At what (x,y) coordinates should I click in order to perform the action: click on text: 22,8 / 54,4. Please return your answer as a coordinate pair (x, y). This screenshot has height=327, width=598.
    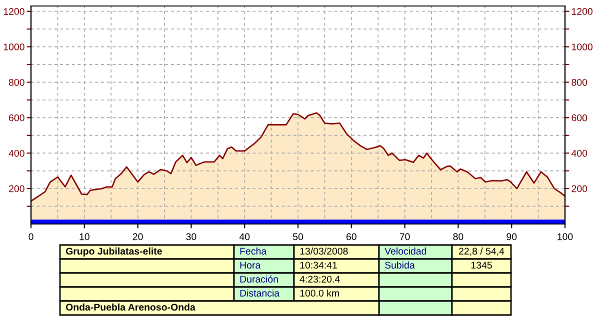
    Looking at the image, I should click on (481, 251).